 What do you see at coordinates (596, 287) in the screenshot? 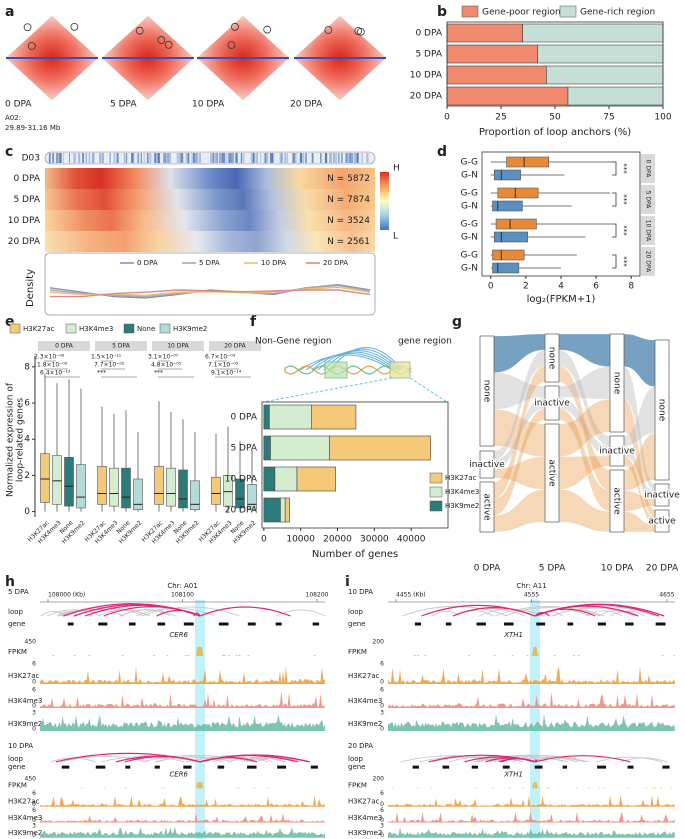
I see `x-tick-label: 6` at bounding box center [596, 287].